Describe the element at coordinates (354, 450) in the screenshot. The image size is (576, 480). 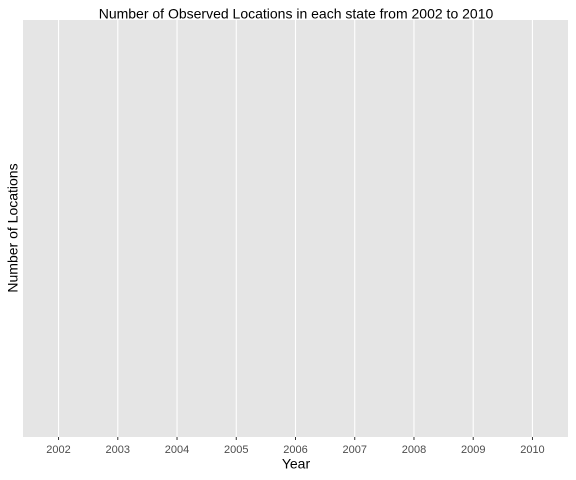
I see `x-tick-label: 2007` at that location.